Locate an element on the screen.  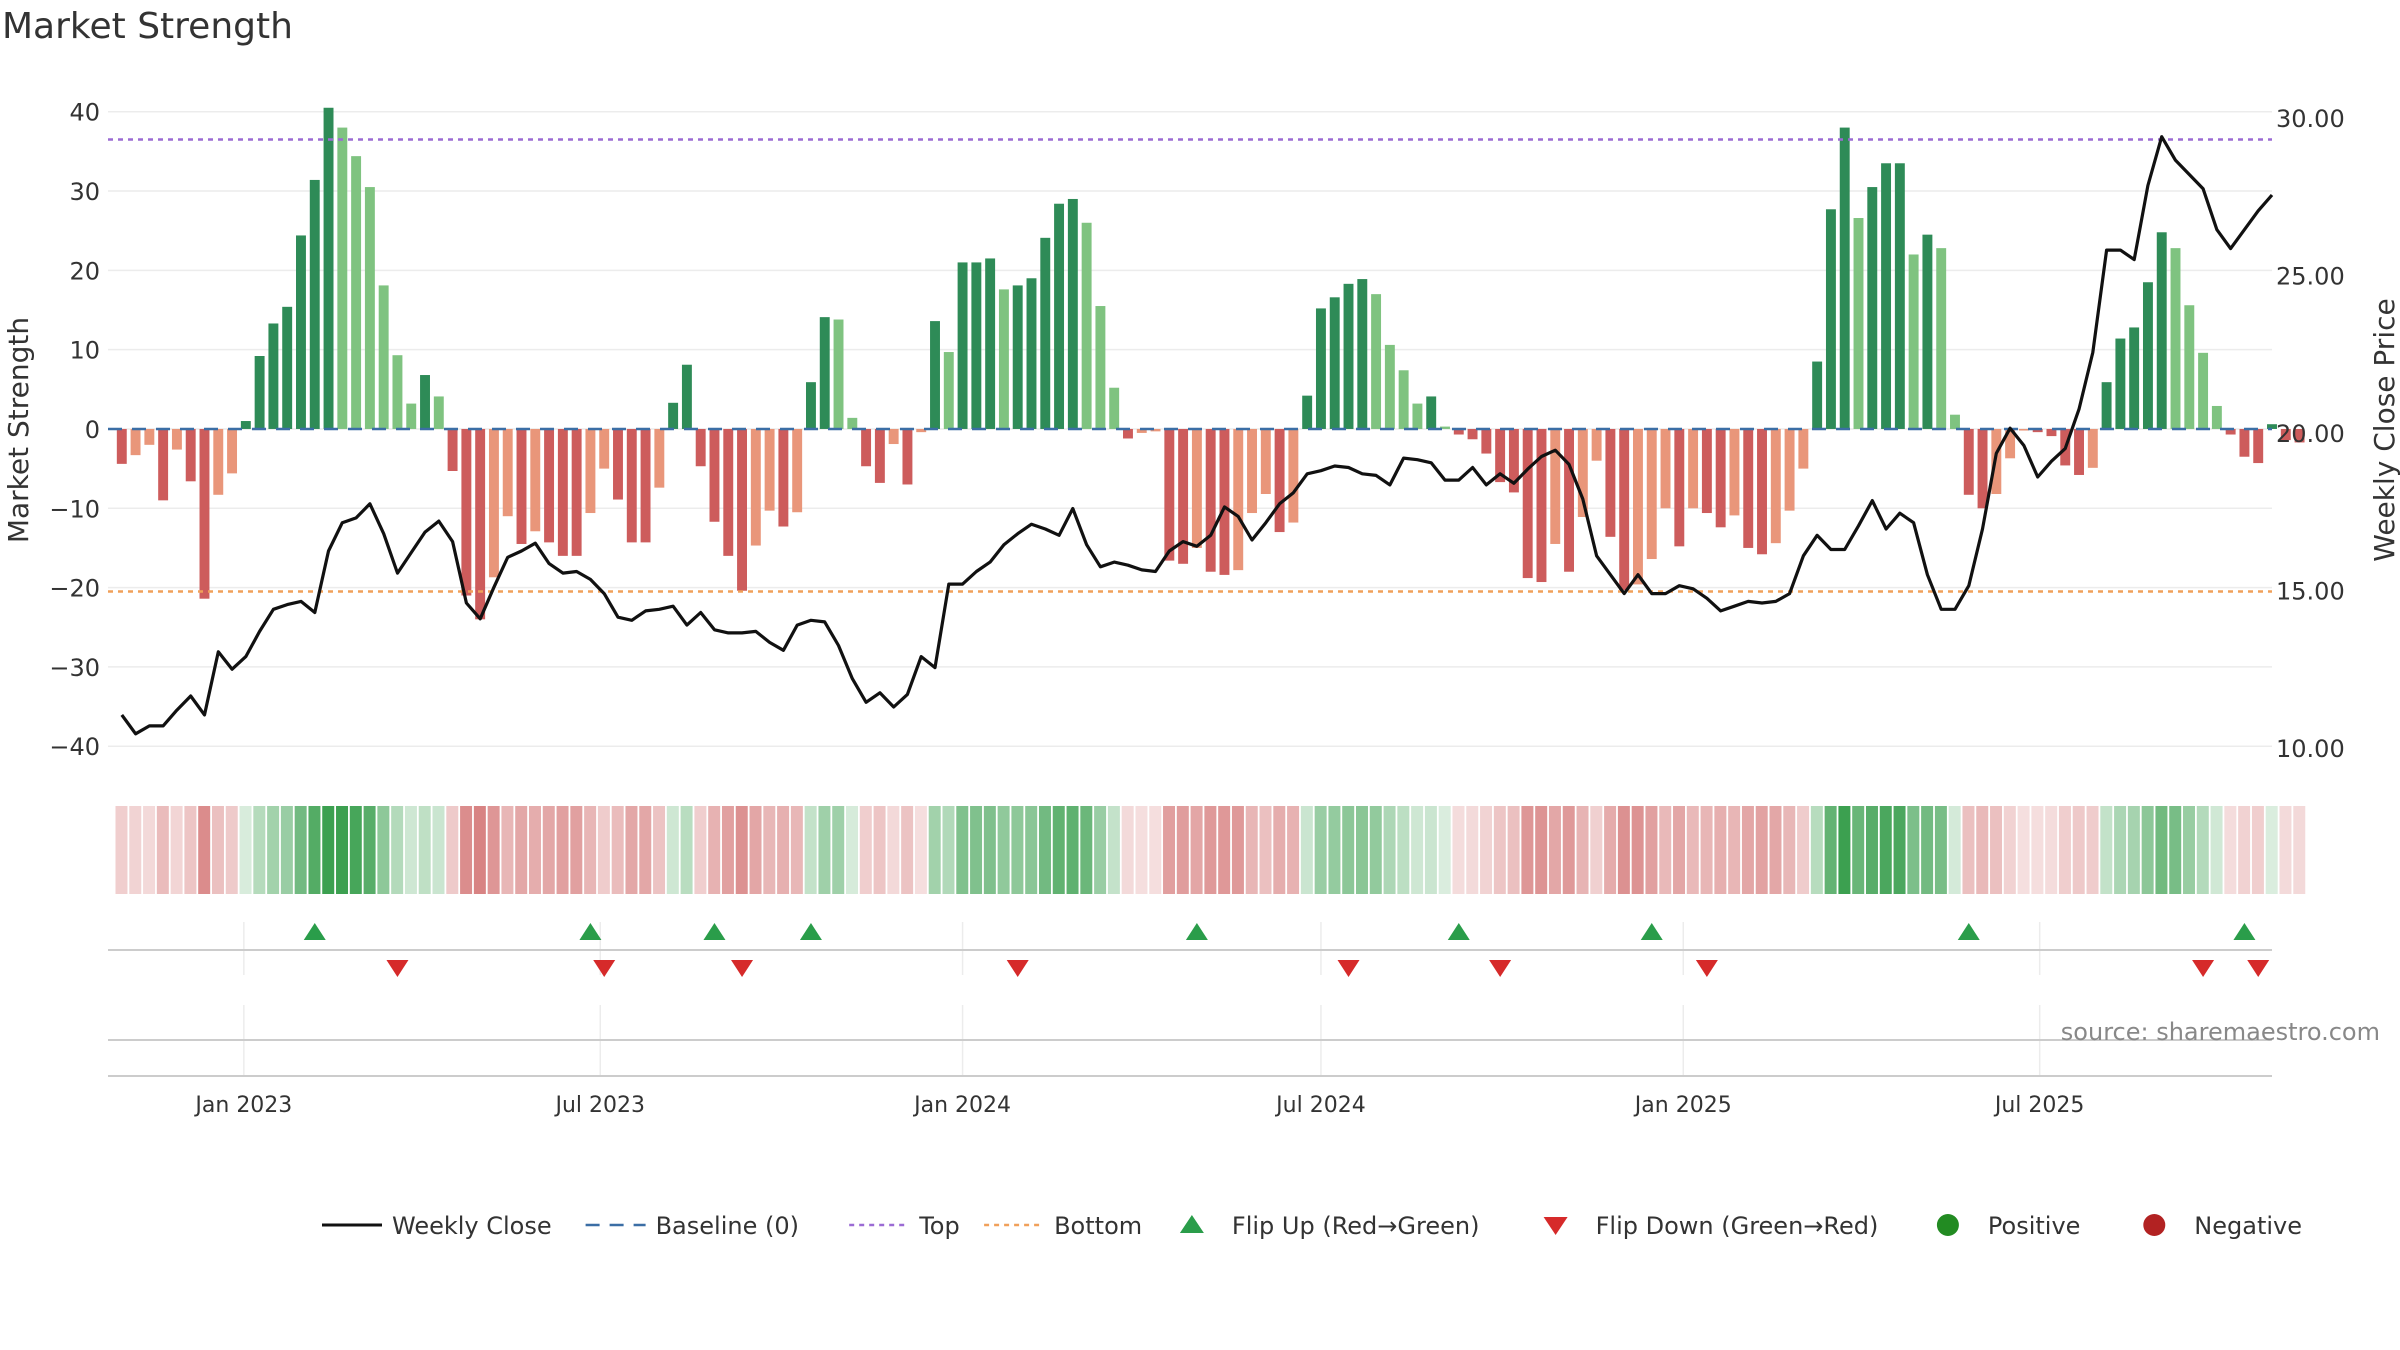
y-tick-label: 20 is located at coordinates (84, 271).